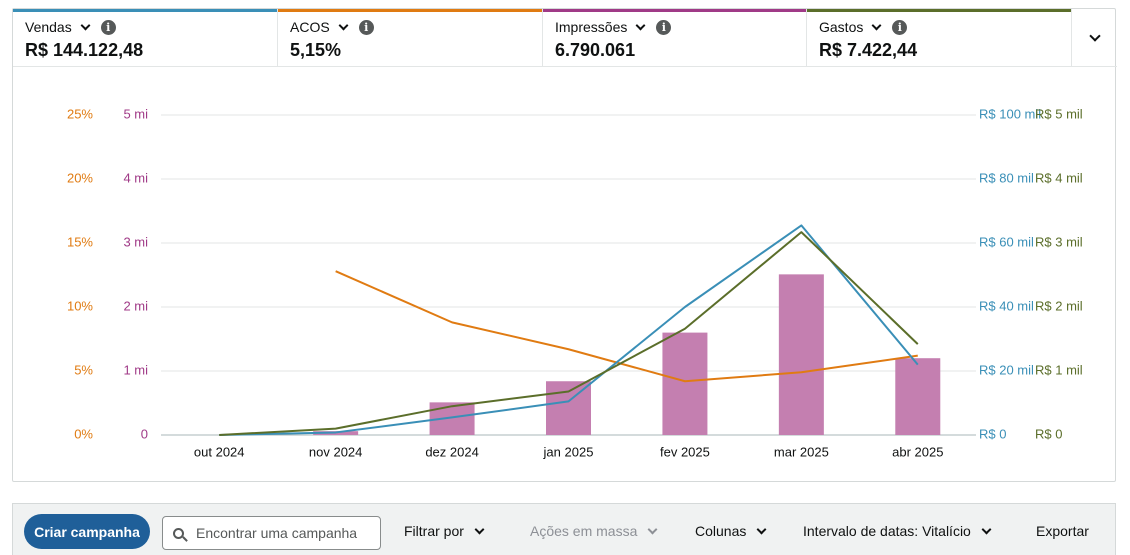 Image resolution: width=1130 pixels, height=555 pixels. What do you see at coordinates (1048, 433) in the screenshot?
I see `spend-tick-label: R$ 0` at bounding box center [1048, 433].